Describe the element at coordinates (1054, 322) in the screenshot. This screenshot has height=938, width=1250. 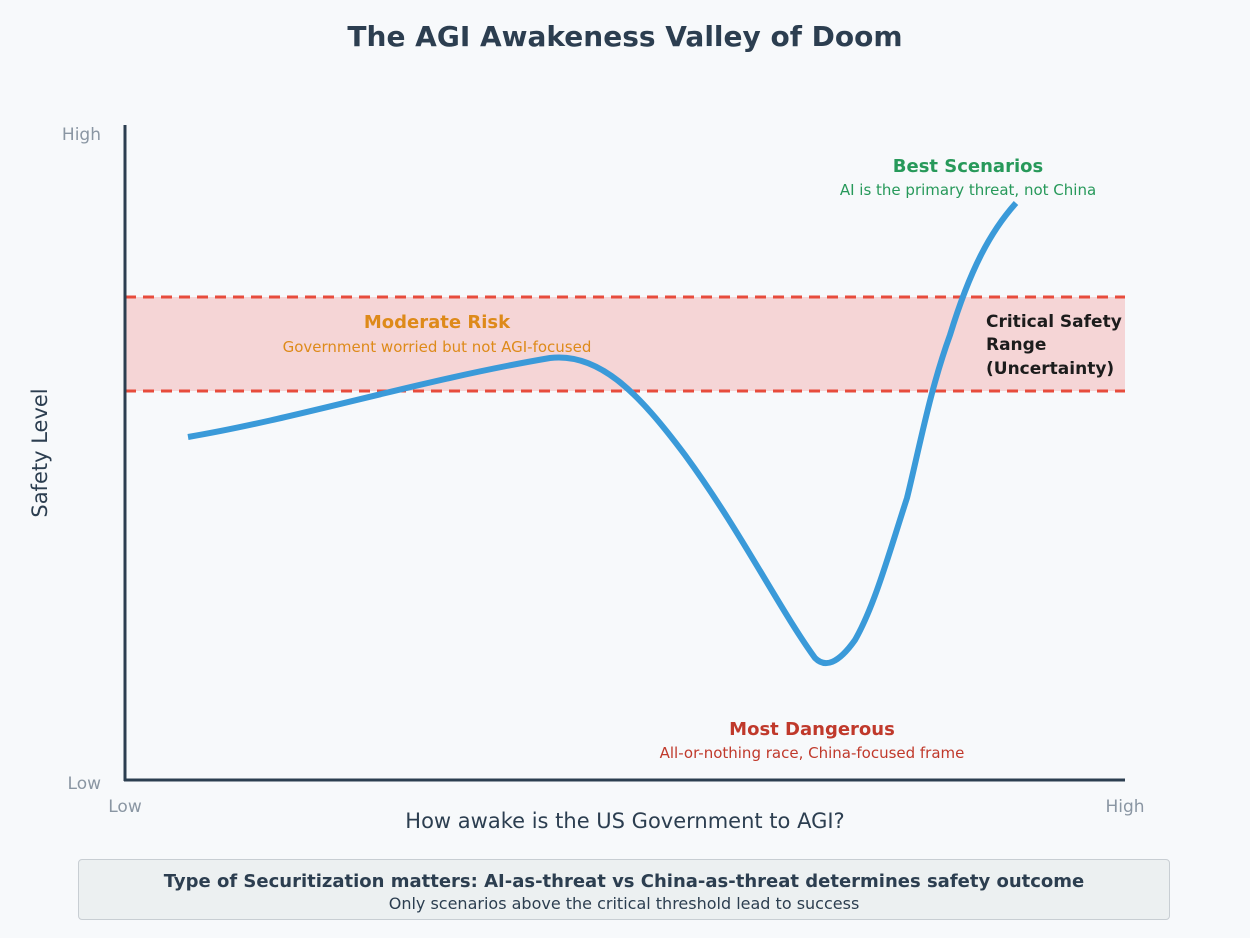
I see `band-label-line-1: Critical Safety` at that location.